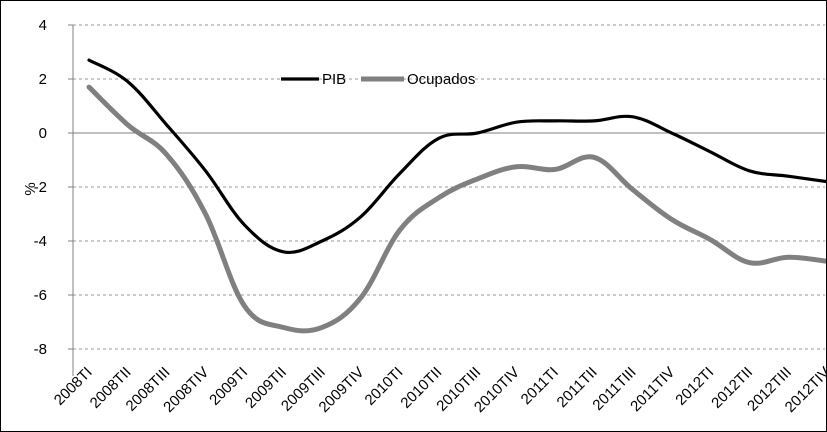 The width and height of the screenshot is (827, 432). What do you see at coordinates (43, 133) in the screenshot?
I see `y-tick-label: 0` at bounding box center [43, 133].